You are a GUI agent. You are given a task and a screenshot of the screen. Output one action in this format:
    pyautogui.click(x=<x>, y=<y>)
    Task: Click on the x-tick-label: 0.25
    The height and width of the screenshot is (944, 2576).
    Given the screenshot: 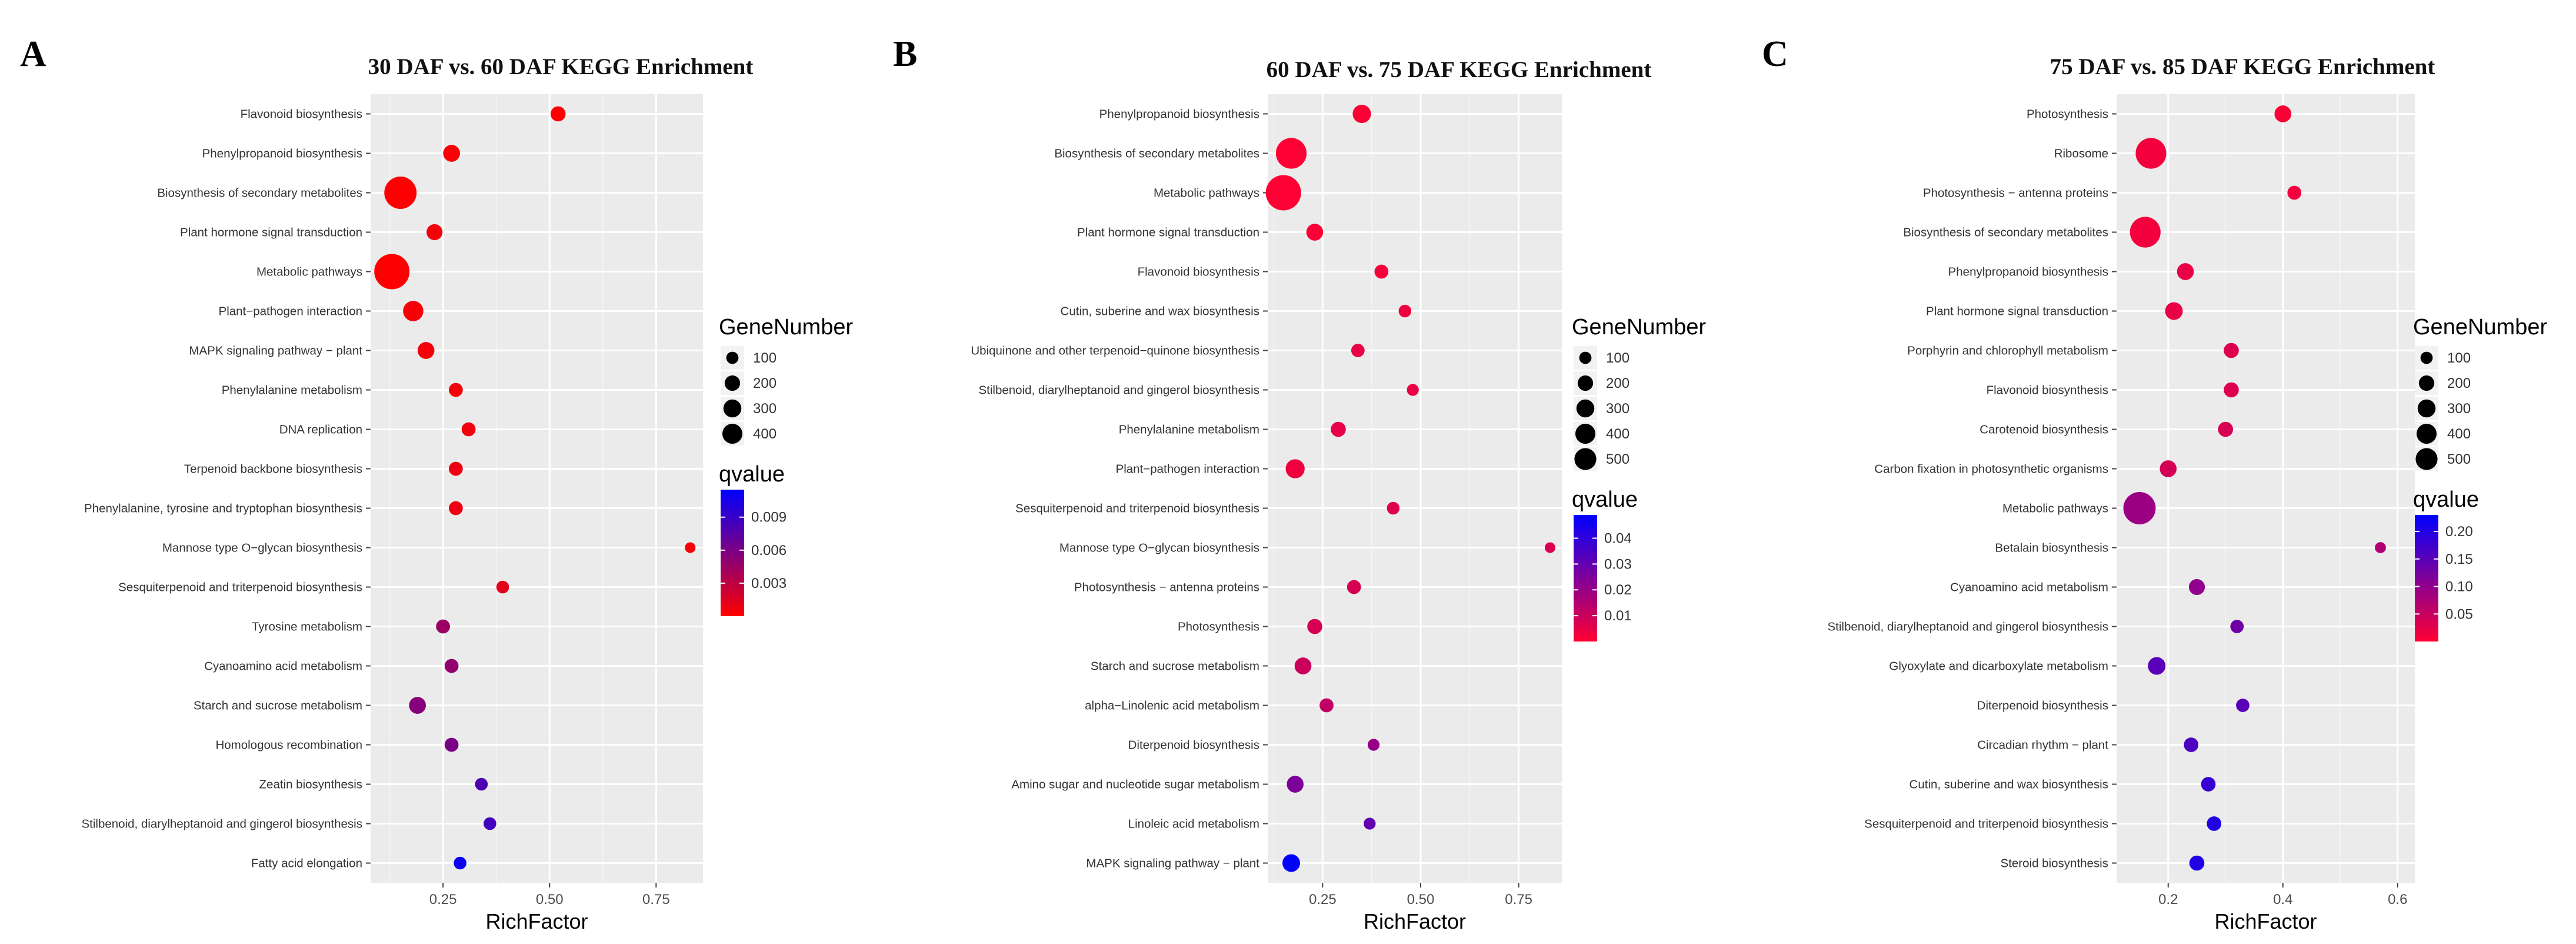 What is the action you would take?
    pyautogui.click(x=1323, y=900)
    